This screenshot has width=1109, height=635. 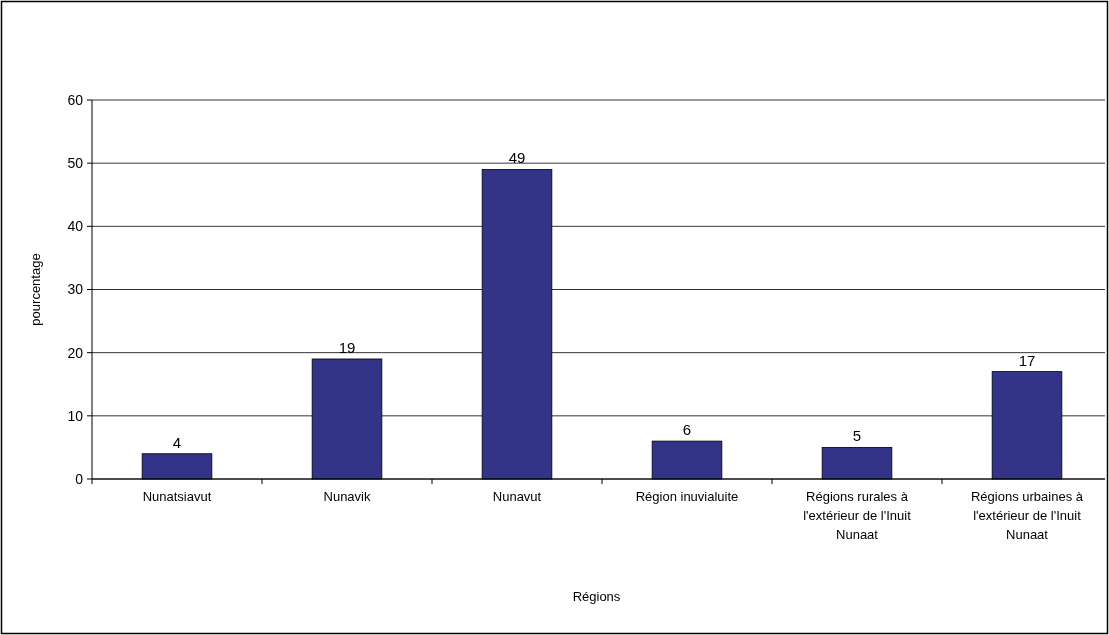 What do you see at coordinates (1027, 515) in the screenshot?
I see `x-tick-label: Régions urbaines à l'extérieur de l'Inuit Nunaat` at bounding box center [1027, 515].